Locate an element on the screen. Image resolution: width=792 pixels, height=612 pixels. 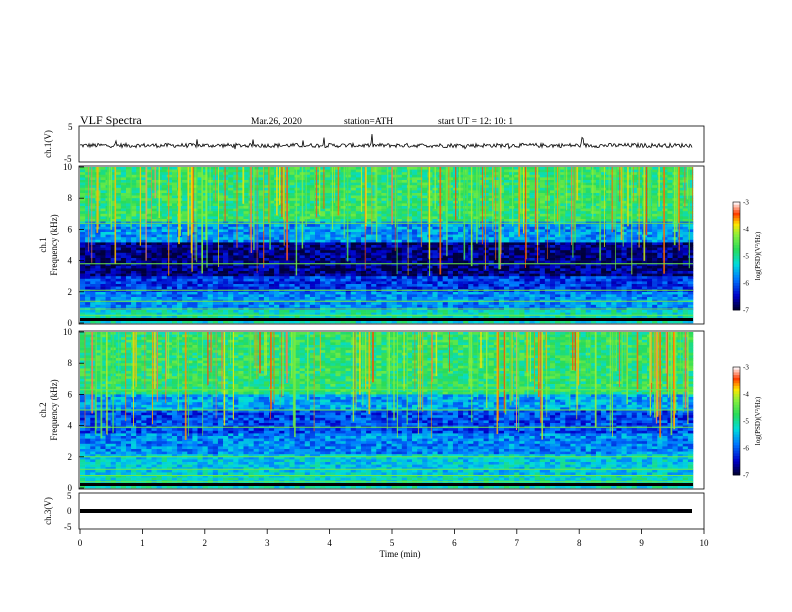
ch3-ylabel: ch.3(V) is located at coordinates (48, 511).